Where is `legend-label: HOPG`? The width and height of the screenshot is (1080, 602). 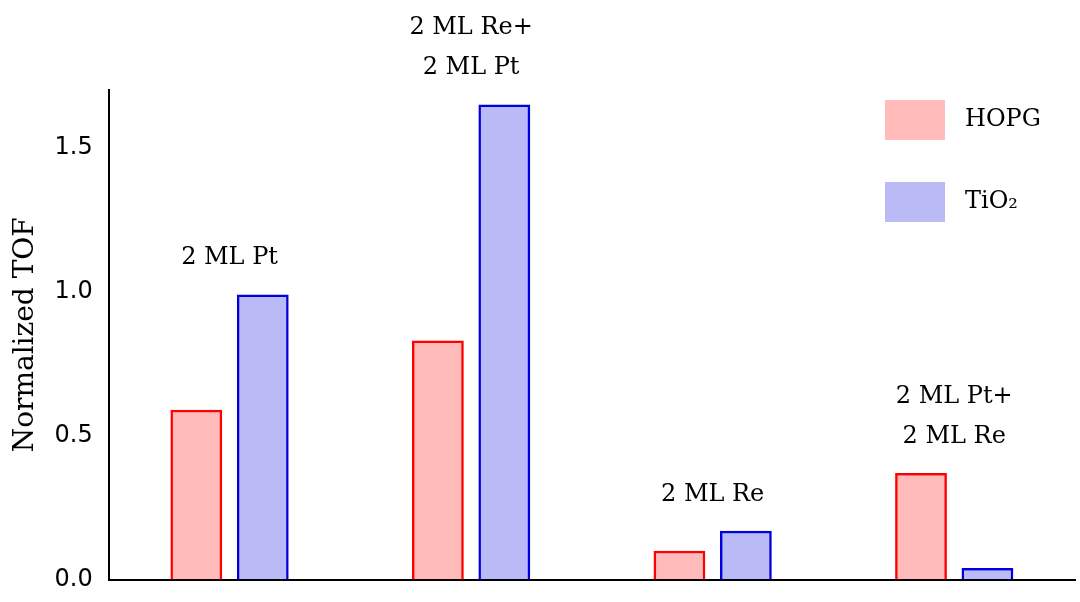
legend-label: HOPG is located at coordinates (1003, 118).